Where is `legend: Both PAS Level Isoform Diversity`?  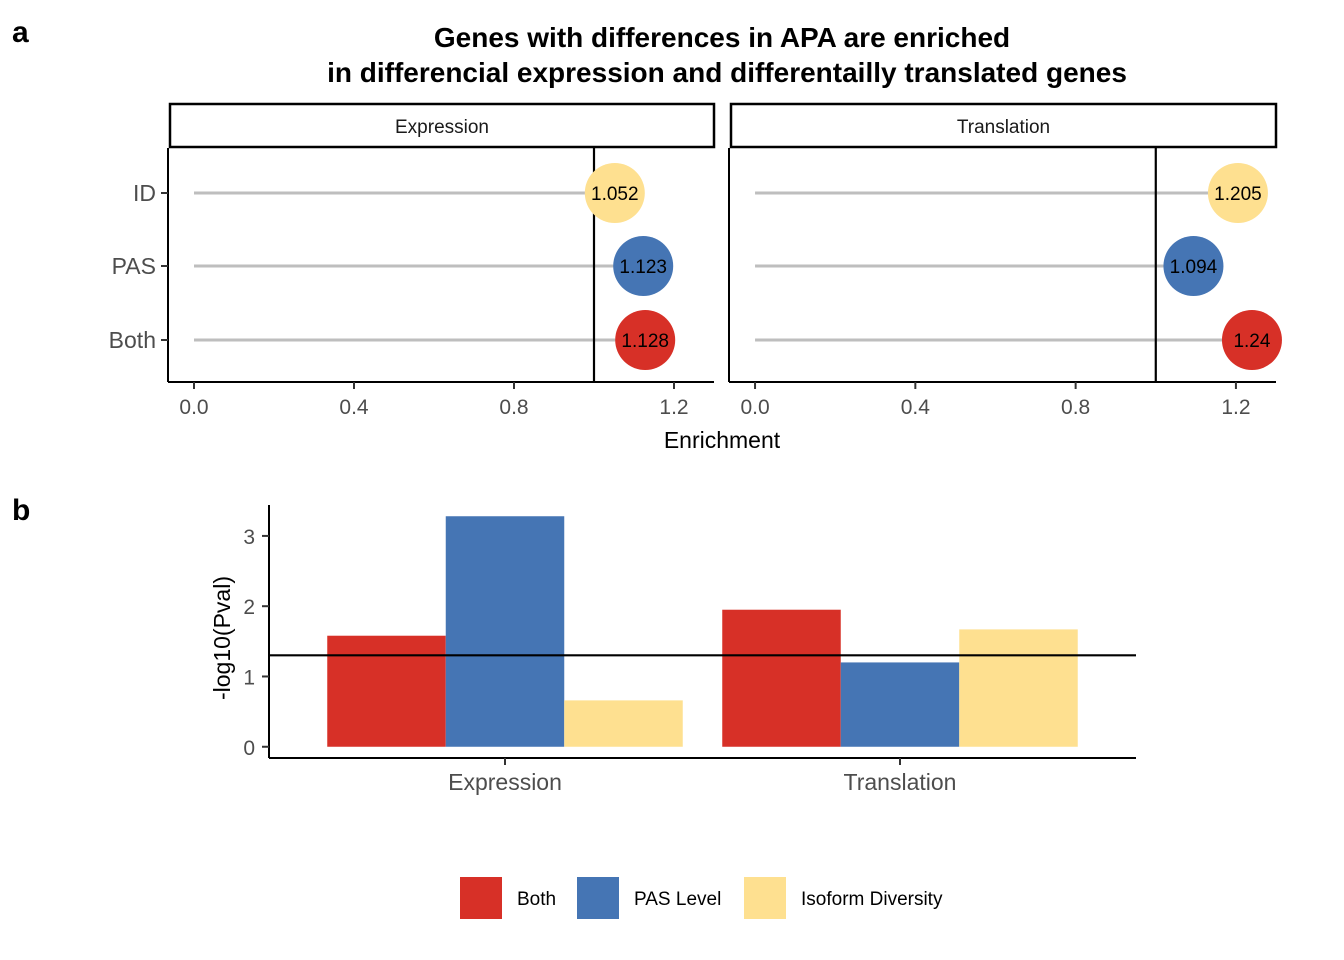
legend: Both PAS Level Isoform Diversity is located at coordinates (701, 898).